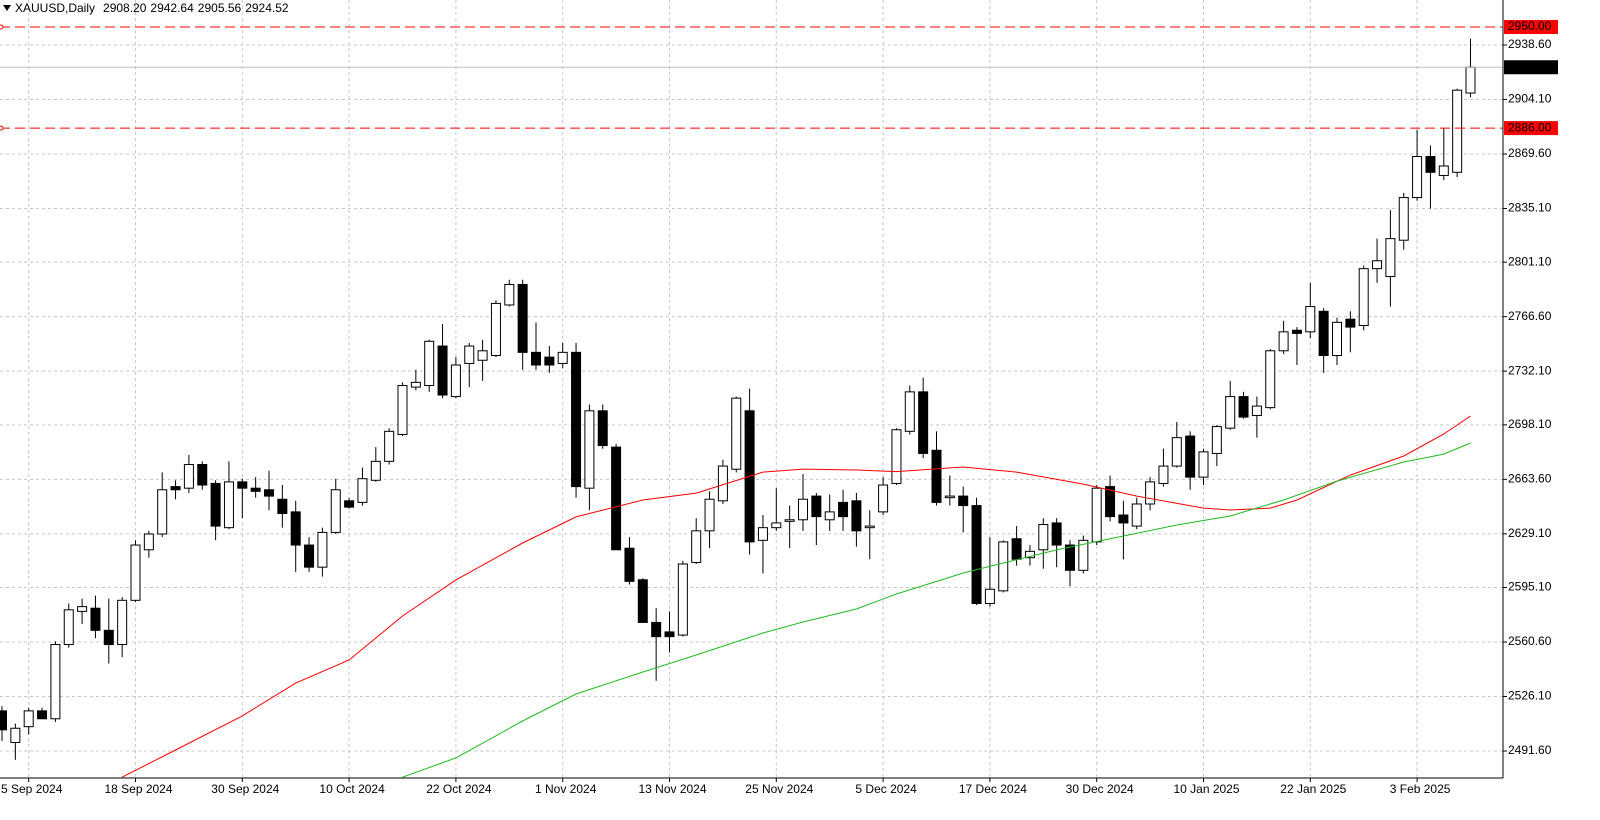 This screenshot has height=820, width=1600. What do you see at coordinates (2, 128) in the screenshot?
I see `level-handle` at bounding box center [2, 128].